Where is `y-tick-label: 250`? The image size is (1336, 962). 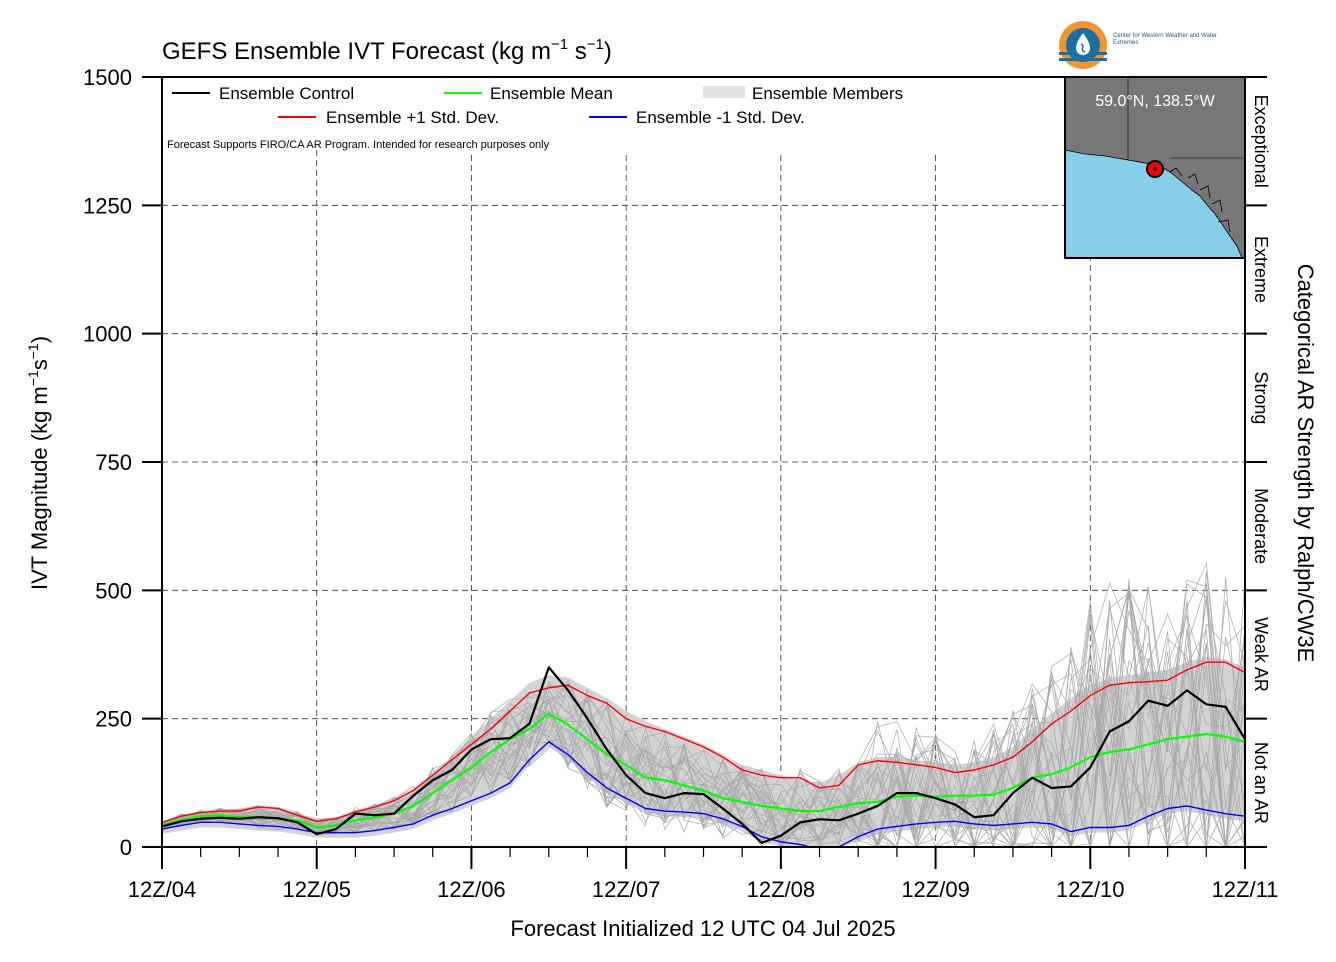
y-tick-label: 250 is located at coordinates (113, 719).